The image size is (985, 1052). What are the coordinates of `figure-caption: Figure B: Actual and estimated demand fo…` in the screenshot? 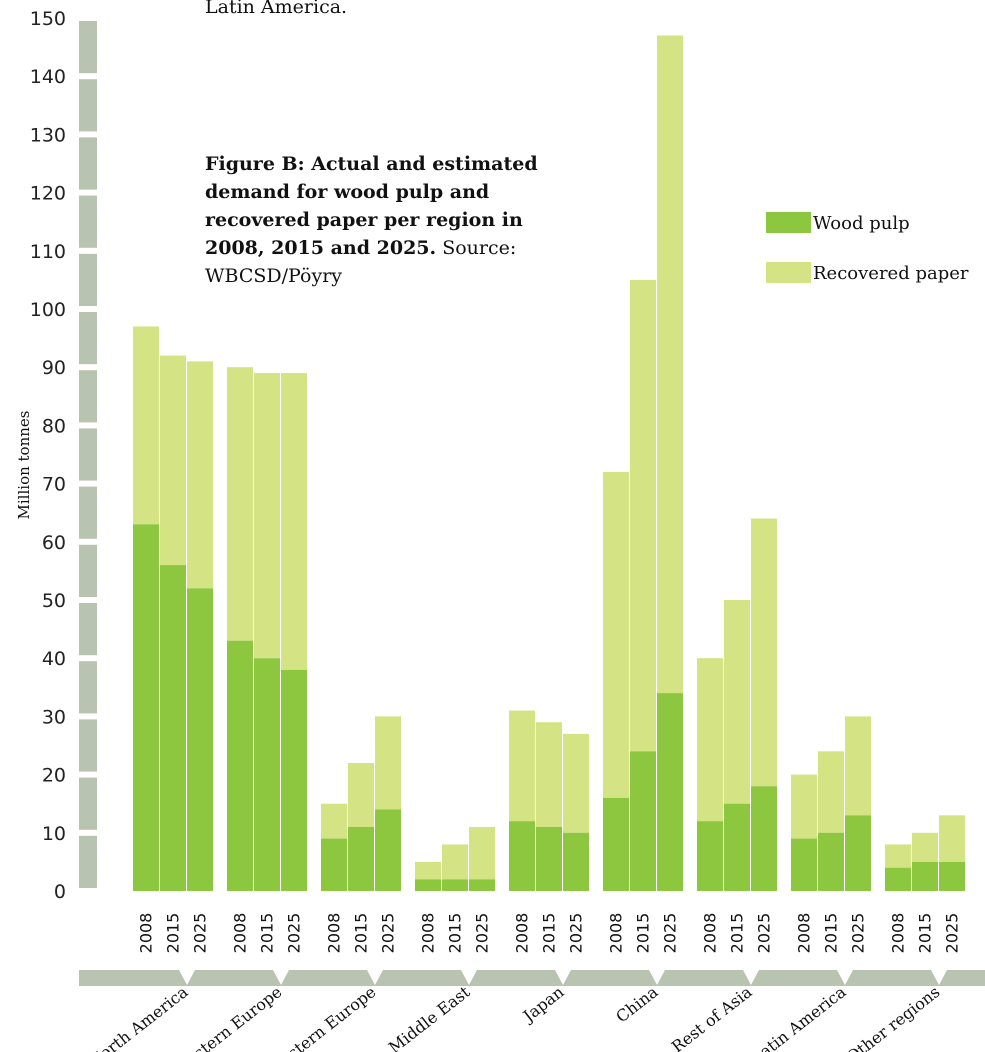 It's located at (390, 220).